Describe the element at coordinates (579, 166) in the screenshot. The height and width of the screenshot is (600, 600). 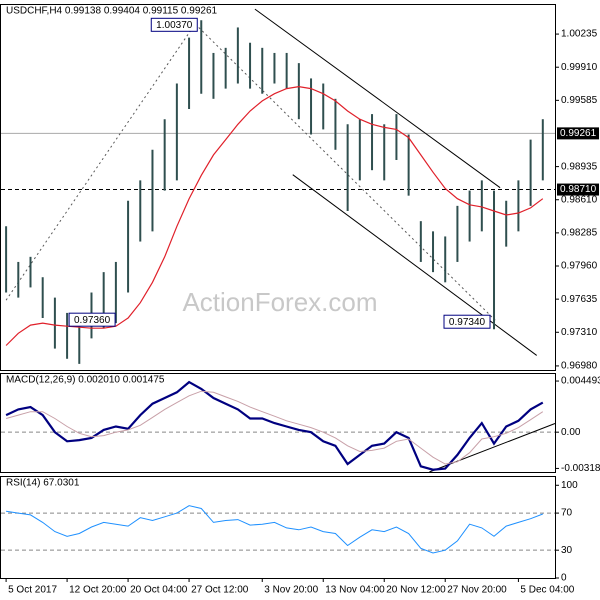
I see `y-tick-label: 0.98935` at that location.